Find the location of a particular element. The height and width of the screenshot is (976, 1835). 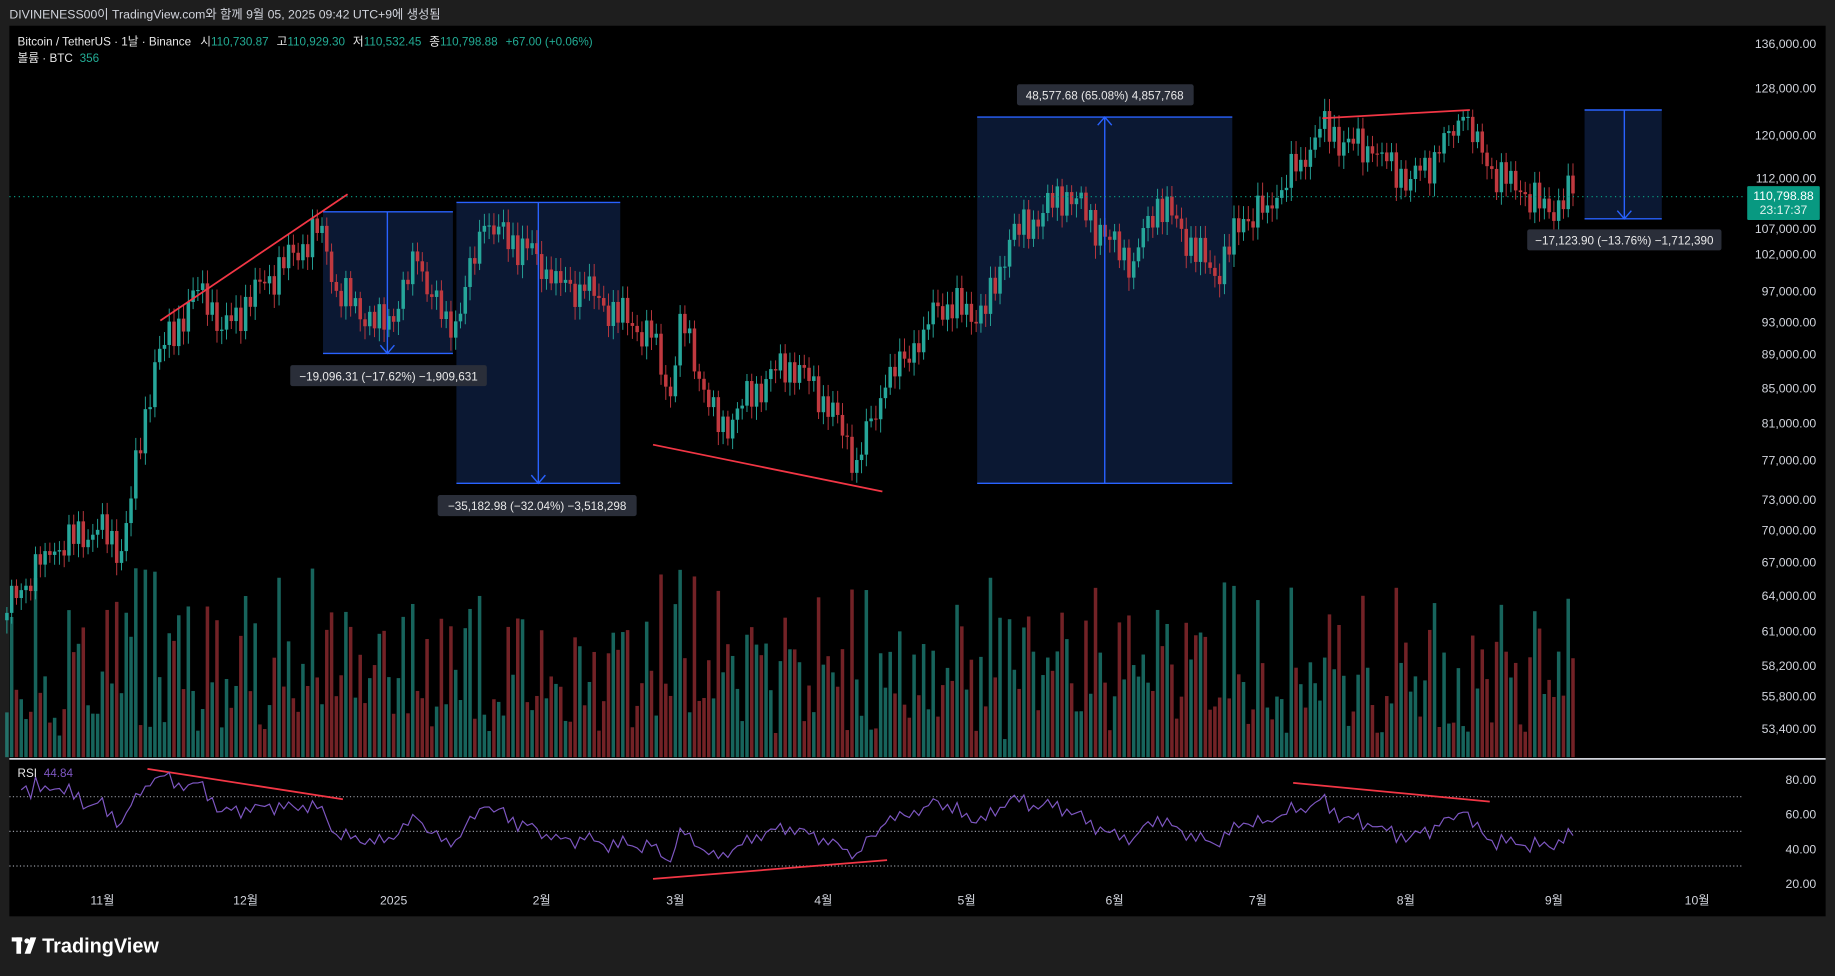

rsi-legend: RSI 44.84 is located at coordinates (46, 773).